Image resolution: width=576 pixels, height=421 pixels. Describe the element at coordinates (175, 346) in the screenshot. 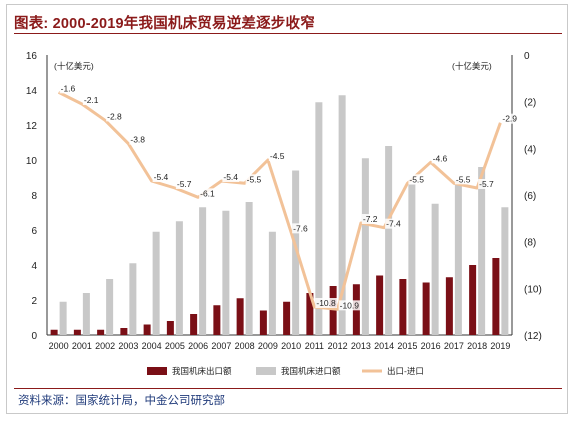

I see `x-tick-label: 2005` at that location.